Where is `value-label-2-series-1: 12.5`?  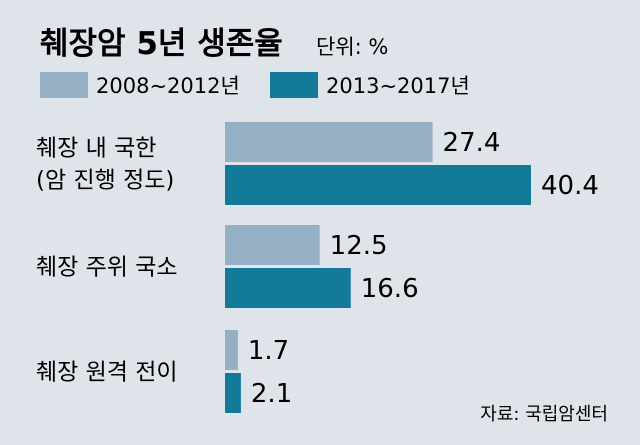 value-label-2-series-1: 12.5 is located at coordinates (359, 246).